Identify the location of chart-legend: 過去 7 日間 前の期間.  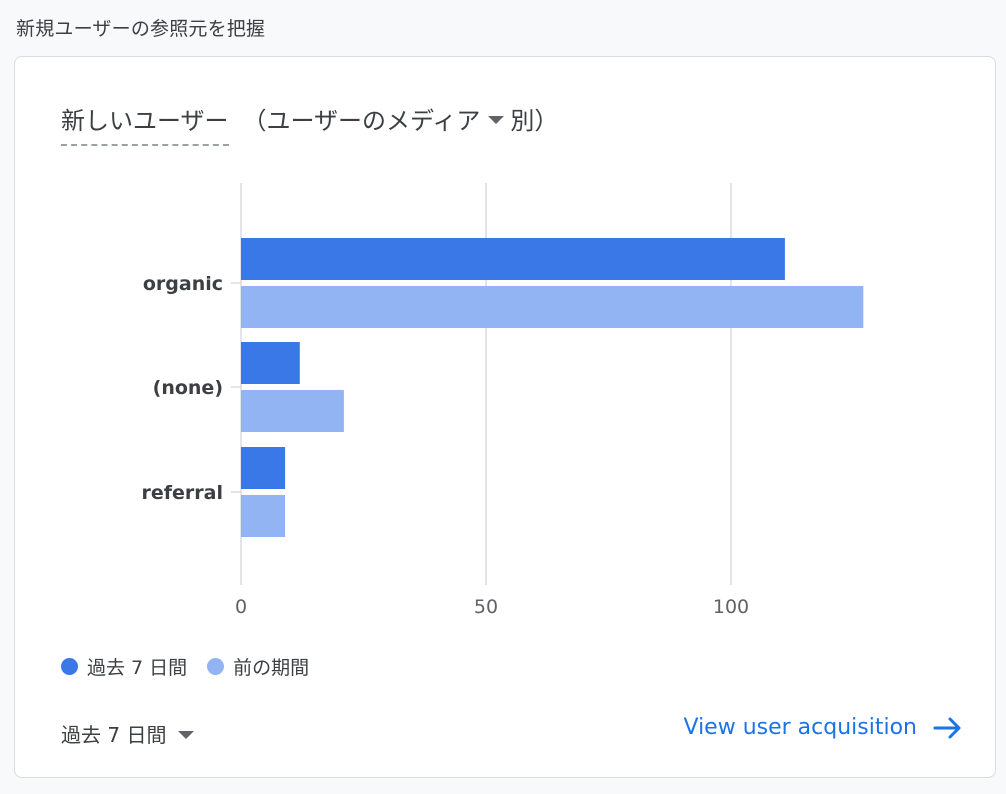
(195, 666).